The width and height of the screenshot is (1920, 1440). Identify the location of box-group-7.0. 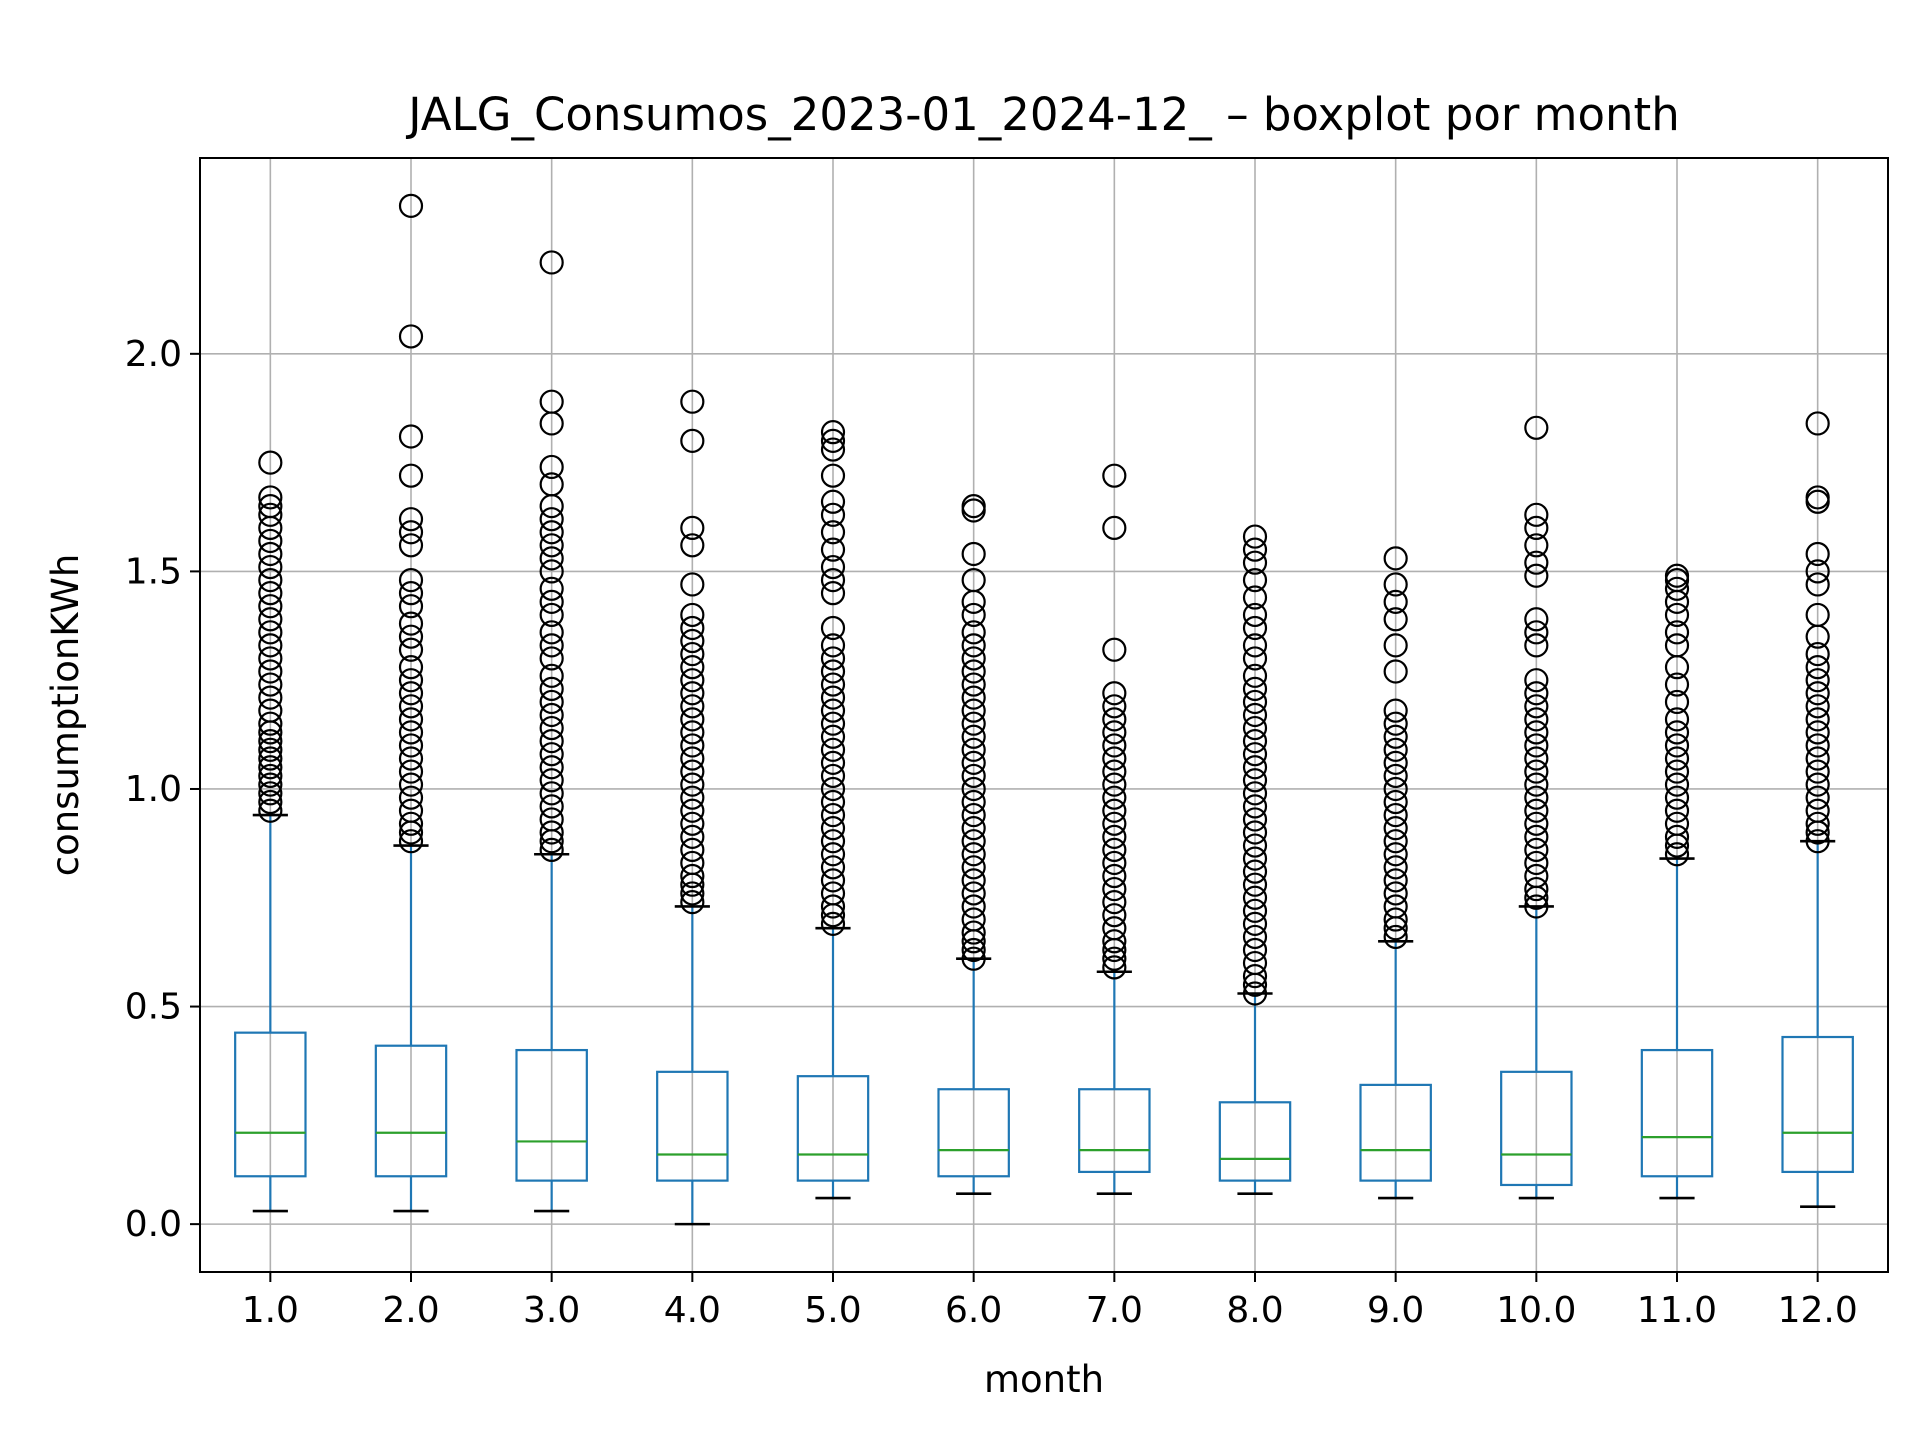
(1114, 829).